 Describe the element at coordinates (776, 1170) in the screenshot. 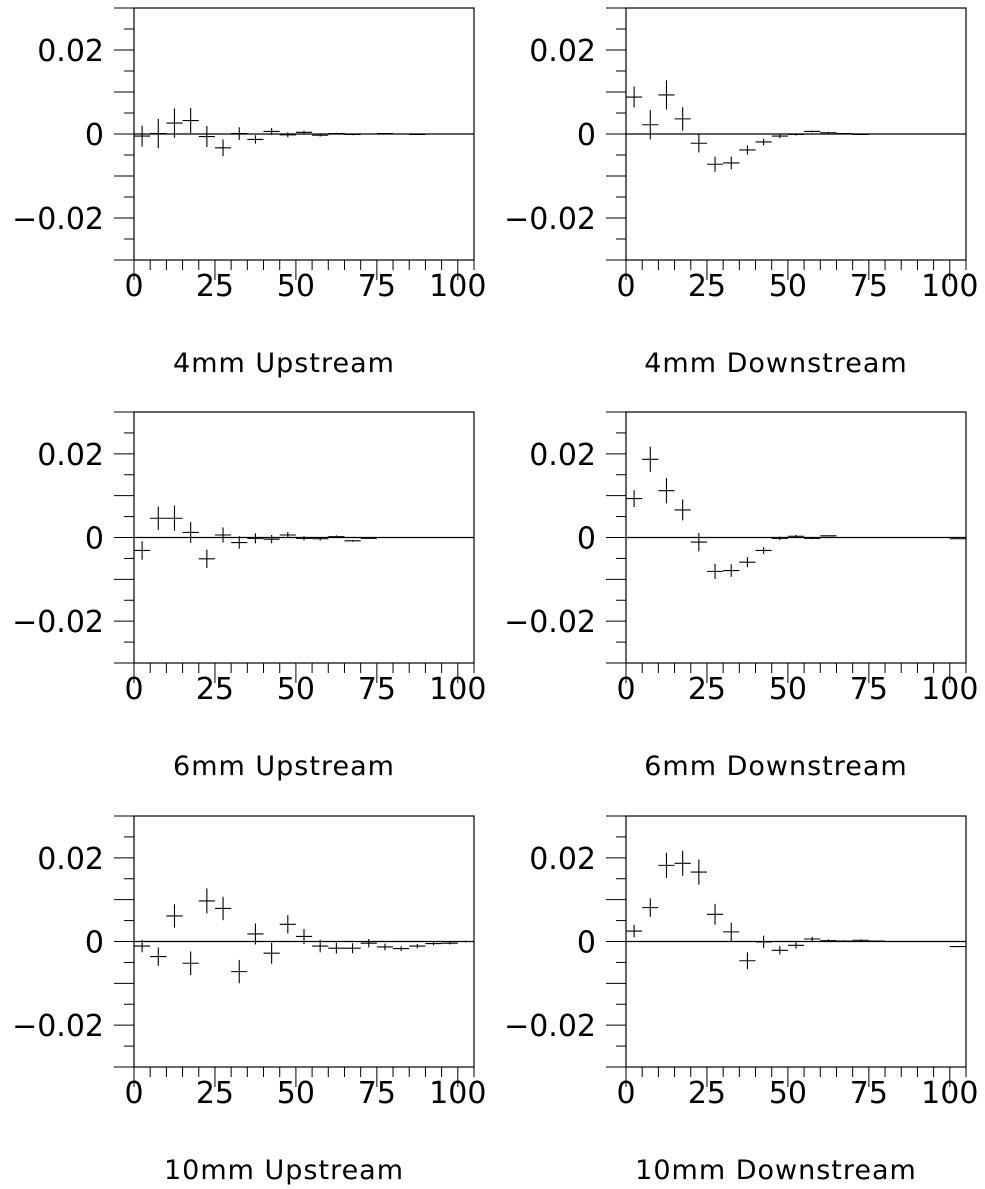

I see `panel-title: 10mm Downstream` at that location.